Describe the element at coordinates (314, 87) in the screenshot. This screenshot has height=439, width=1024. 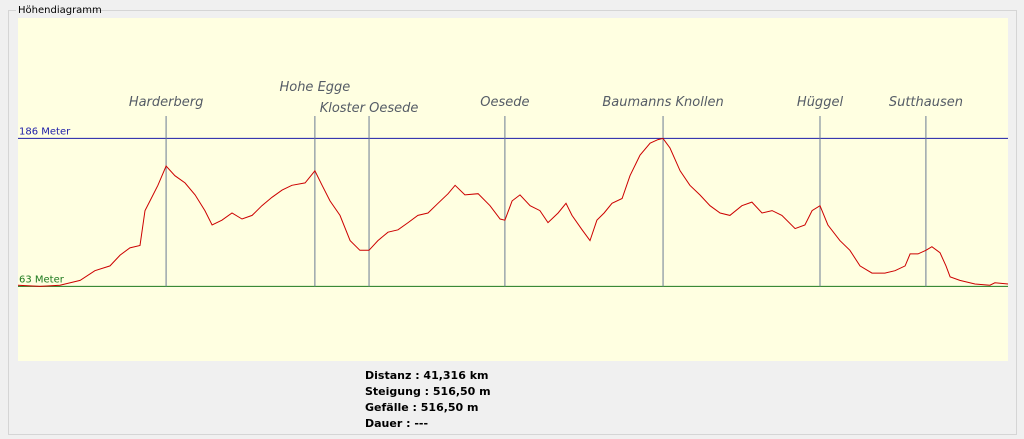
I see `landmark-label: Hohe Egge` at that location.